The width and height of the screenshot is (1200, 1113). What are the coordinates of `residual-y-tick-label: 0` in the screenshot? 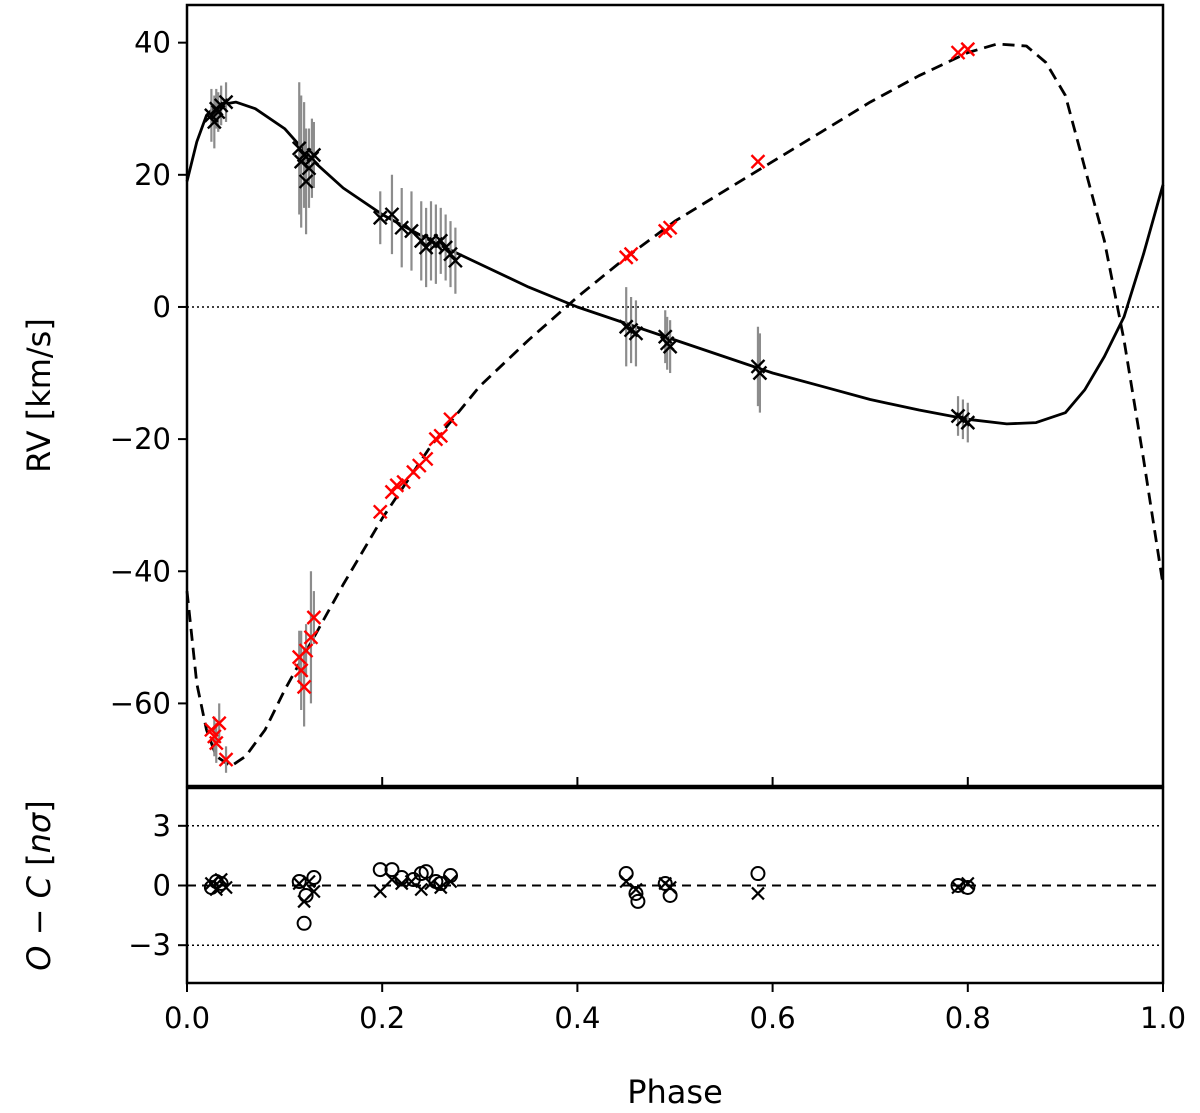 It's located at (162, 886).